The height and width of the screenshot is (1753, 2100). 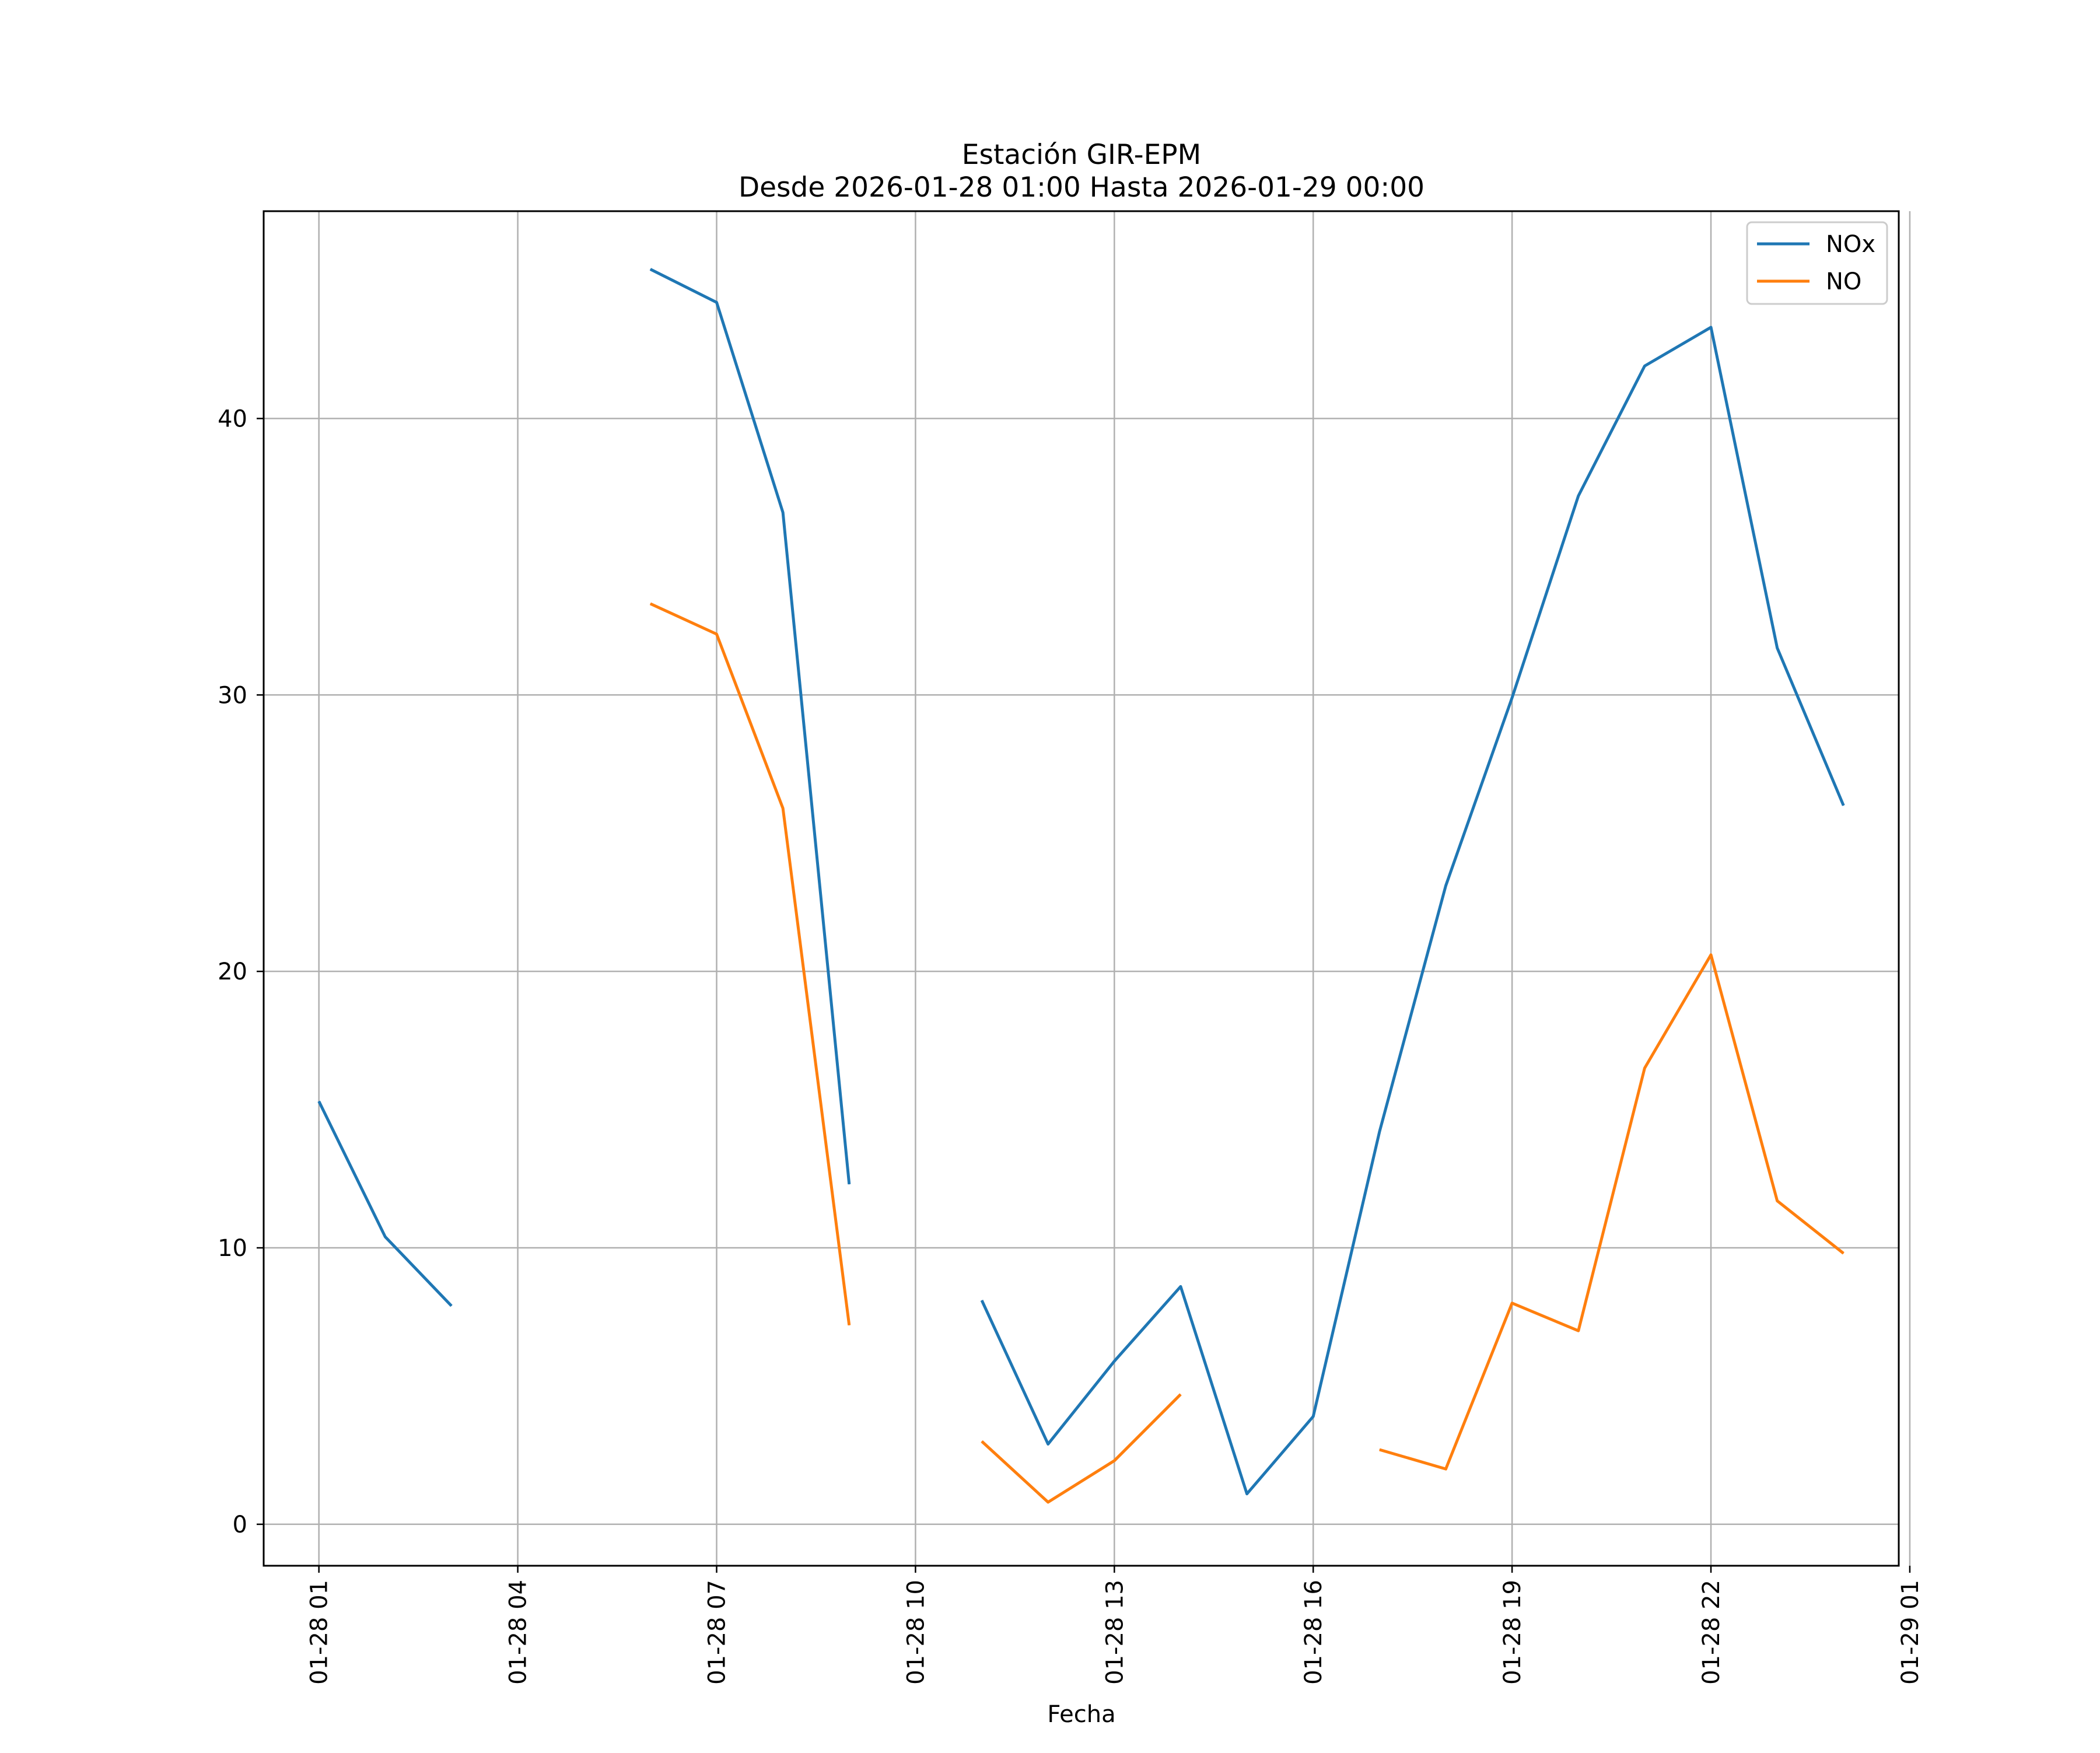 What do you see at coordinates (1512, 1632) in the screenshot?
I see `x-tick-label: 01-28 19` at bounding box center [1512, 1632].